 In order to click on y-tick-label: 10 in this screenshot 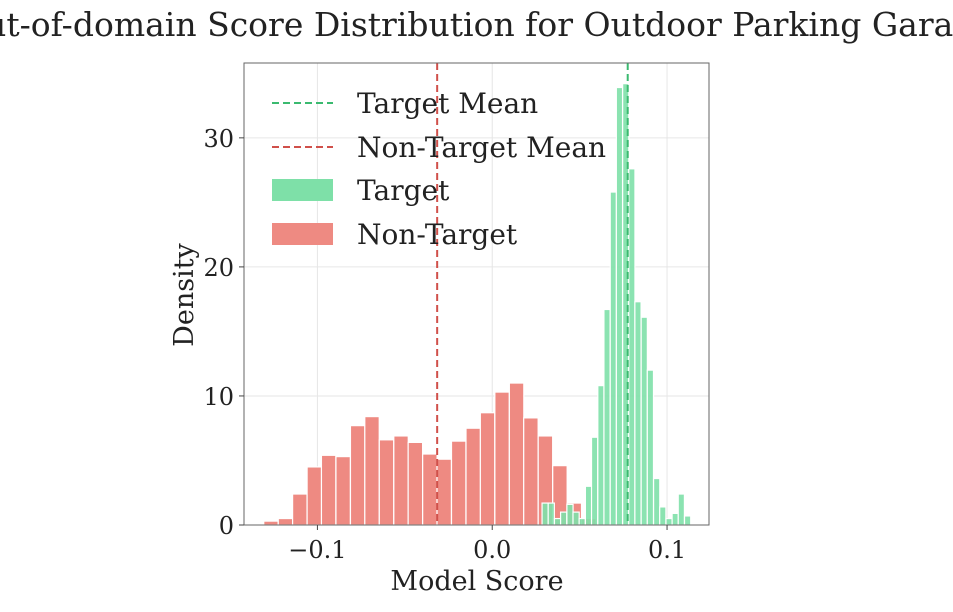, I will do `click(218, 397)`.